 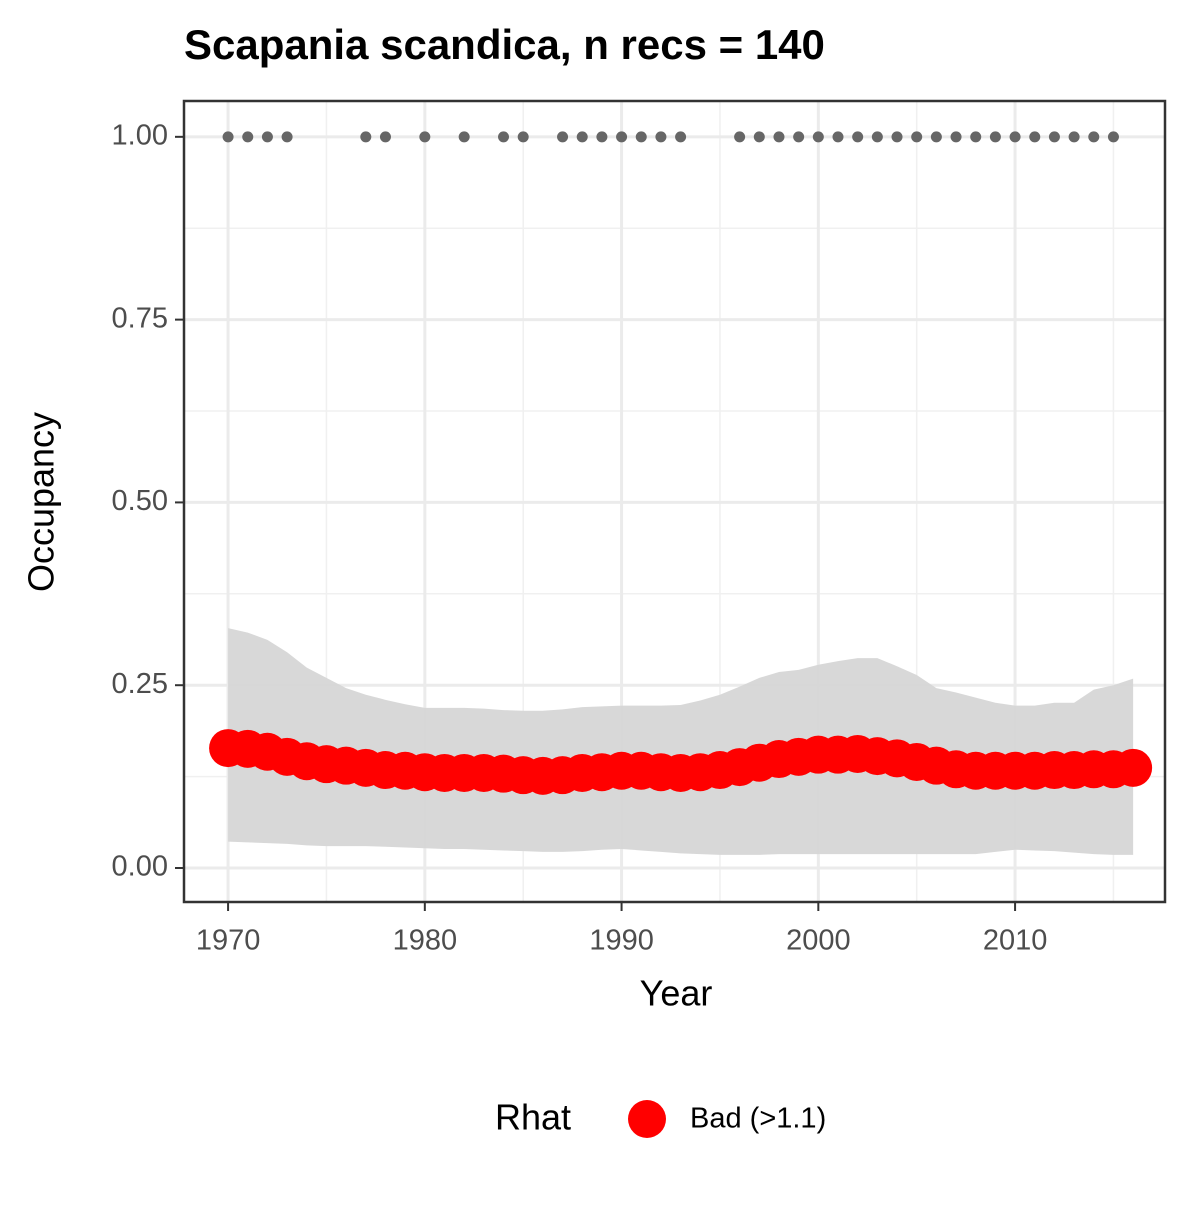 What do you see at coordinates (621, 941) in the screenshot?
I see `x-tick-label: 1990` at bounding box center [621, 941].